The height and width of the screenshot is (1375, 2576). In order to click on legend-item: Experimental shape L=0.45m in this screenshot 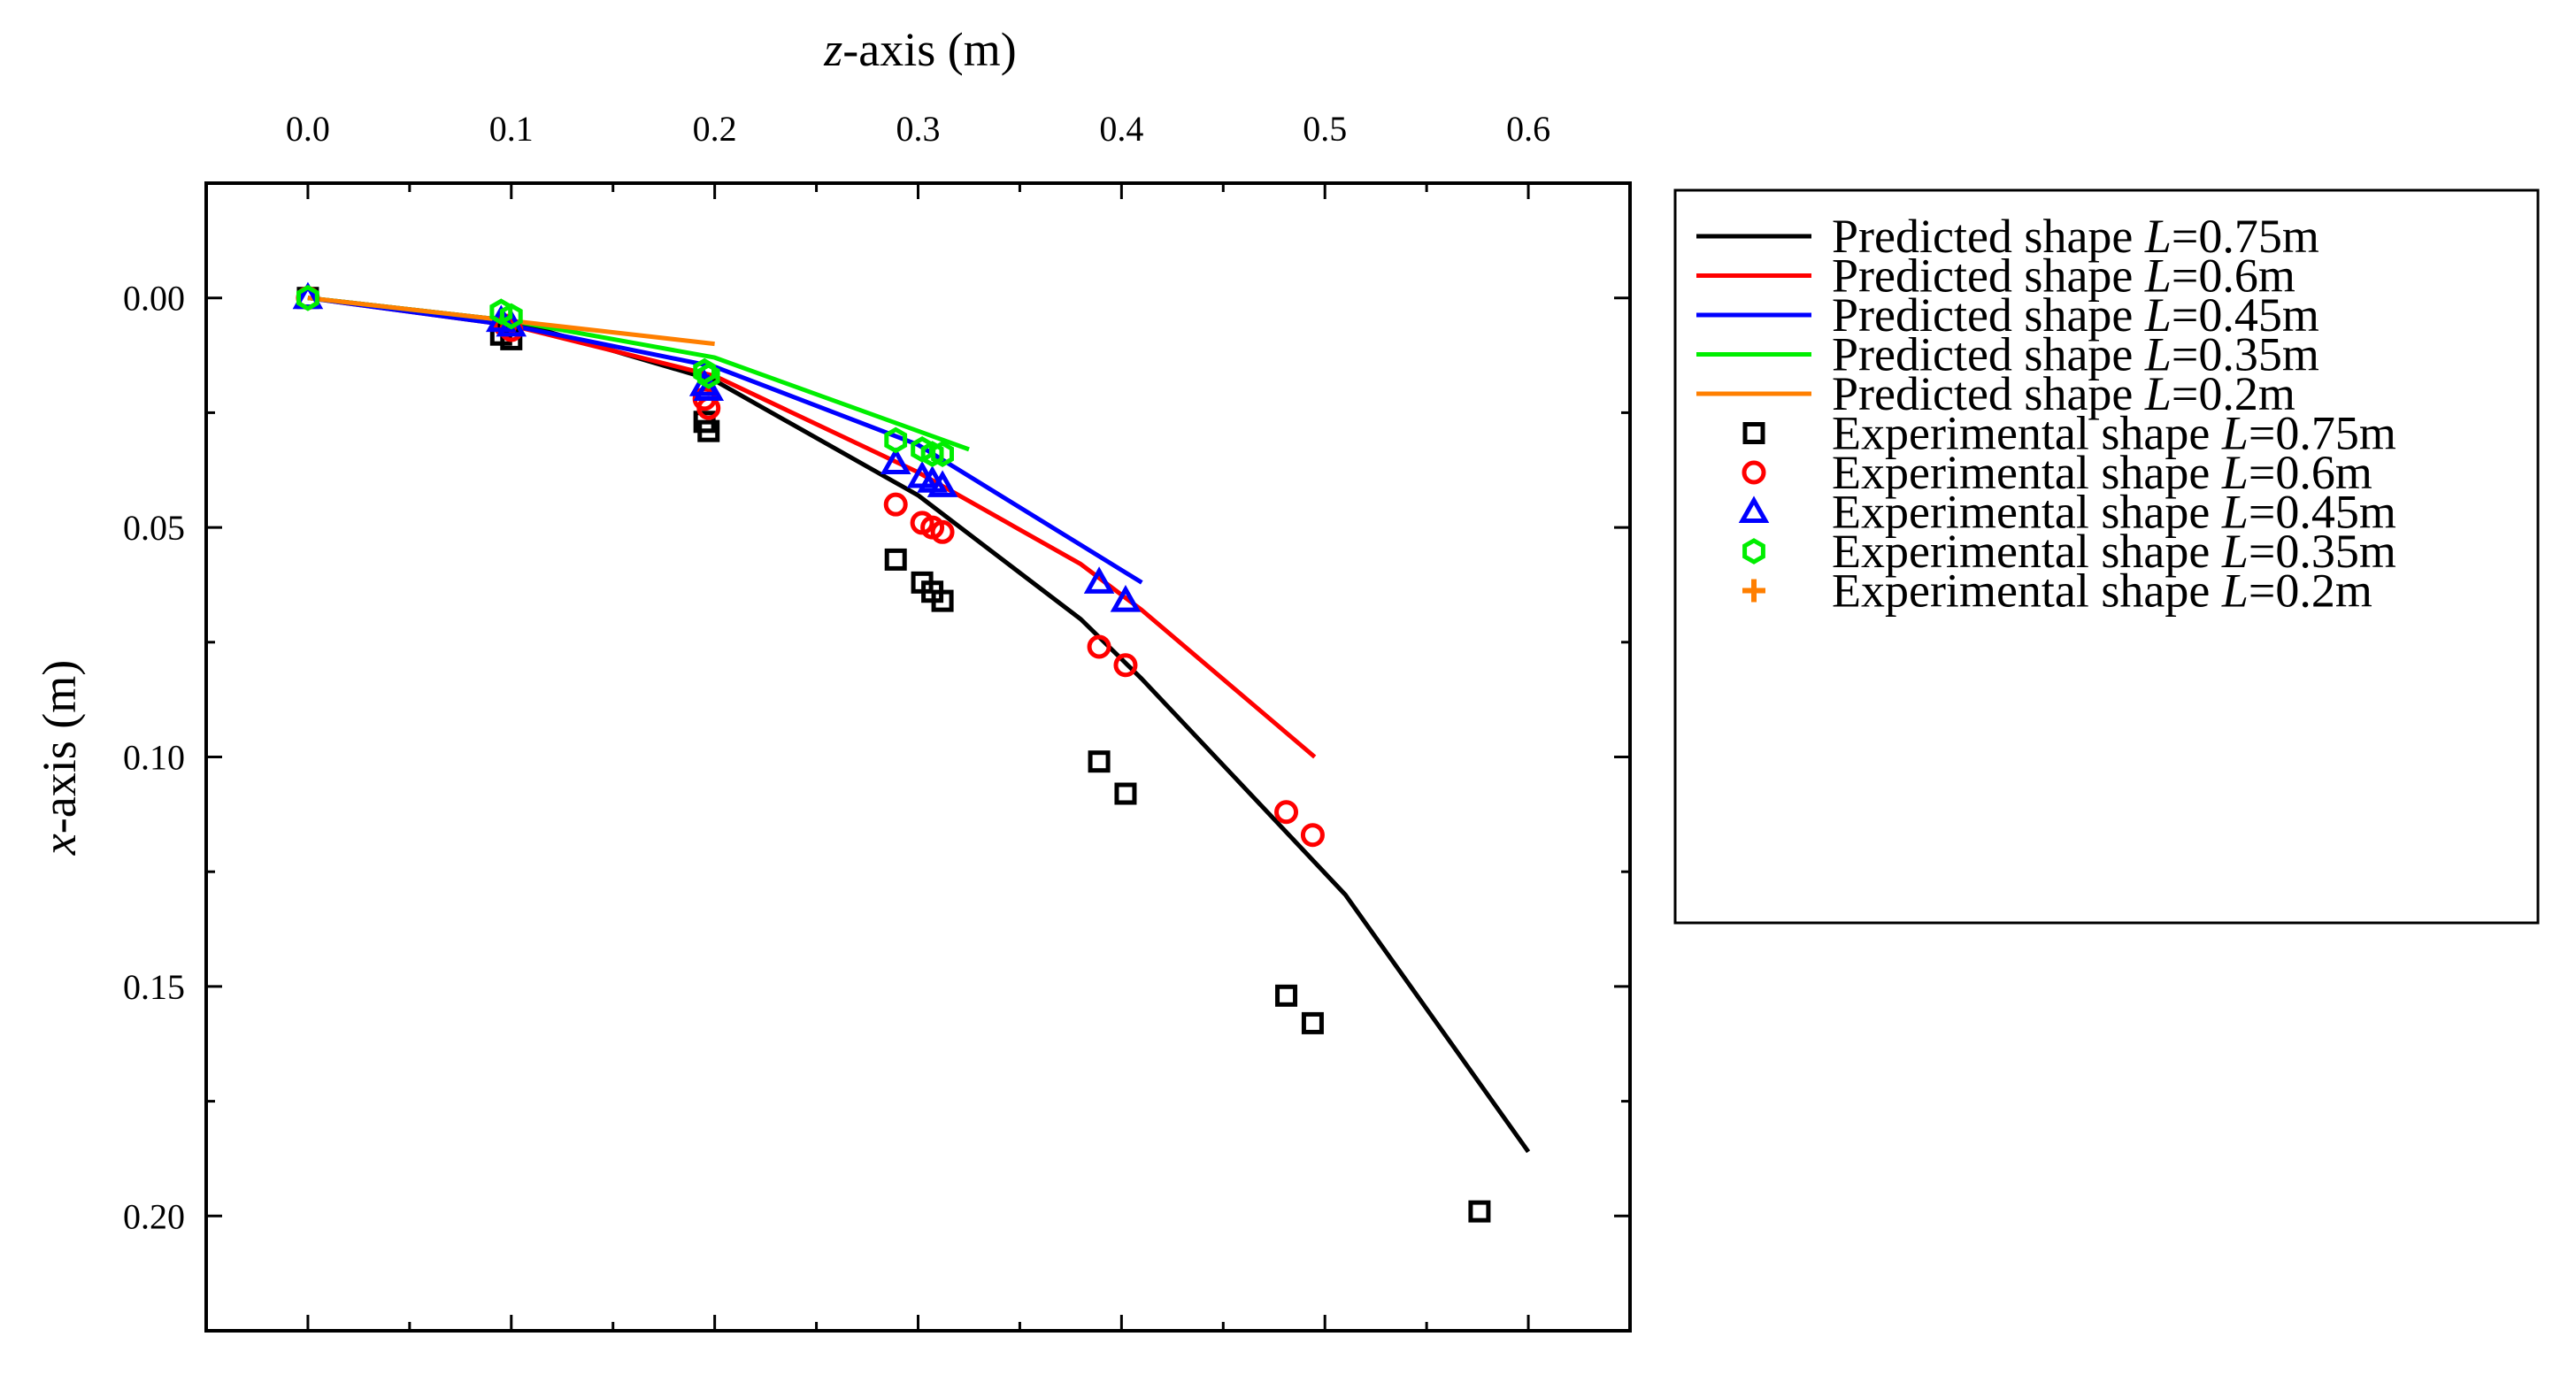, I will do `click(2067, 512)`.